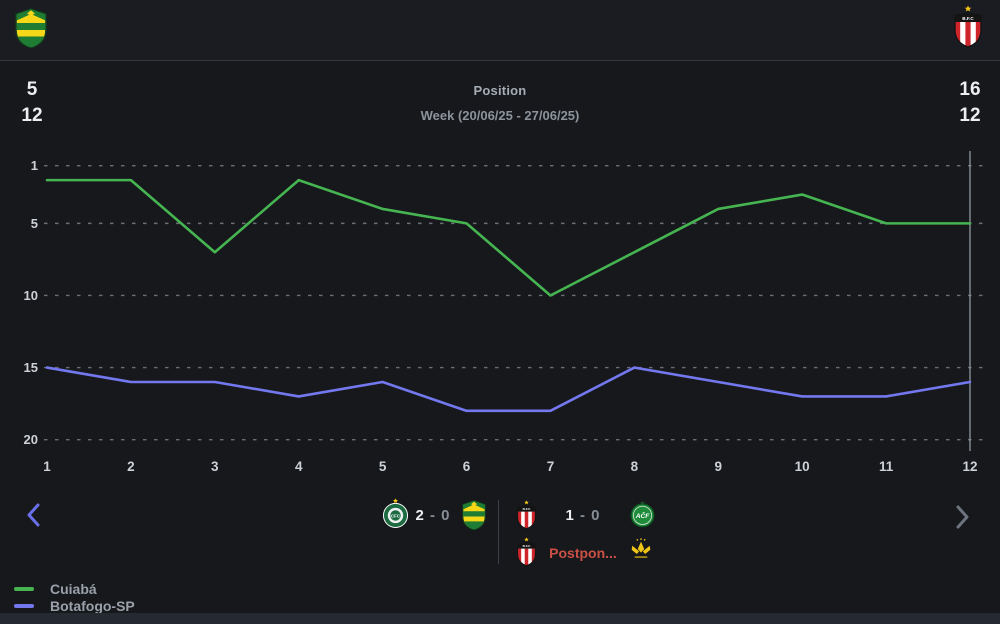  Describe the element at coordinates (551, 466) in the screenshot. I see `svg-text: 7` at that location.